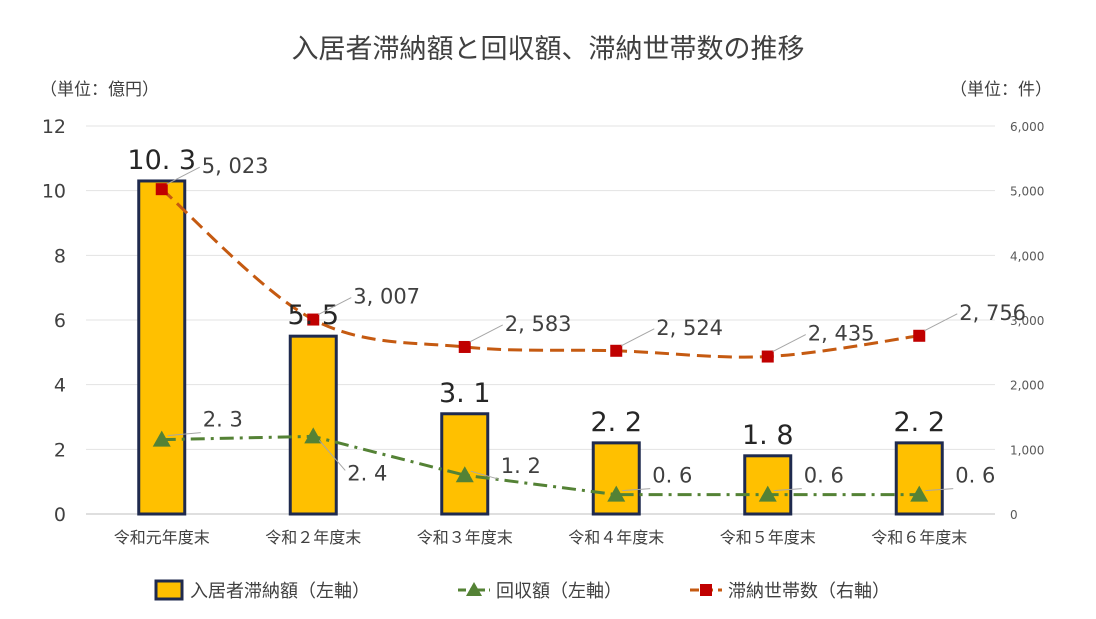  What do you see at coordinates (60, 321) in the screenshot?
I see `y-tick-left: 6` at bounding box center [60, 321].